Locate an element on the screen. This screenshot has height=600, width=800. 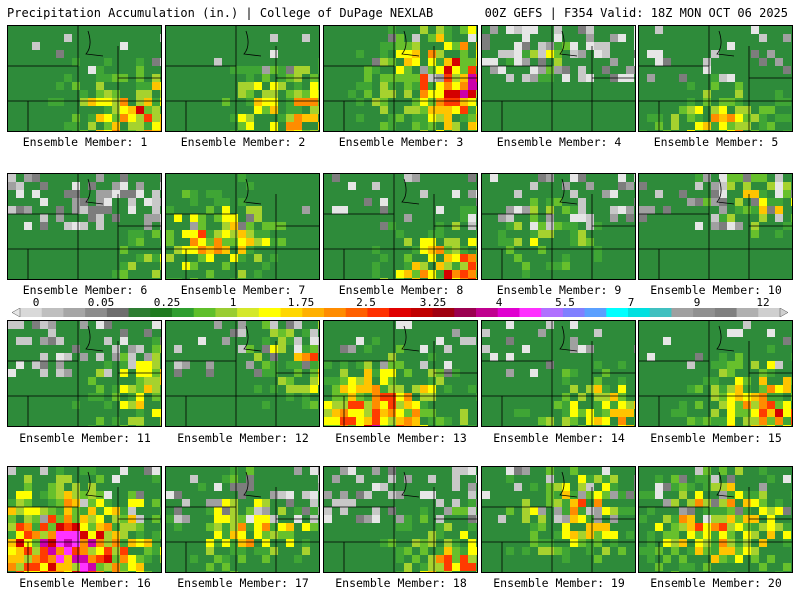
colorbar-tick-label: 5.5 is located at coordinates (565, 302).